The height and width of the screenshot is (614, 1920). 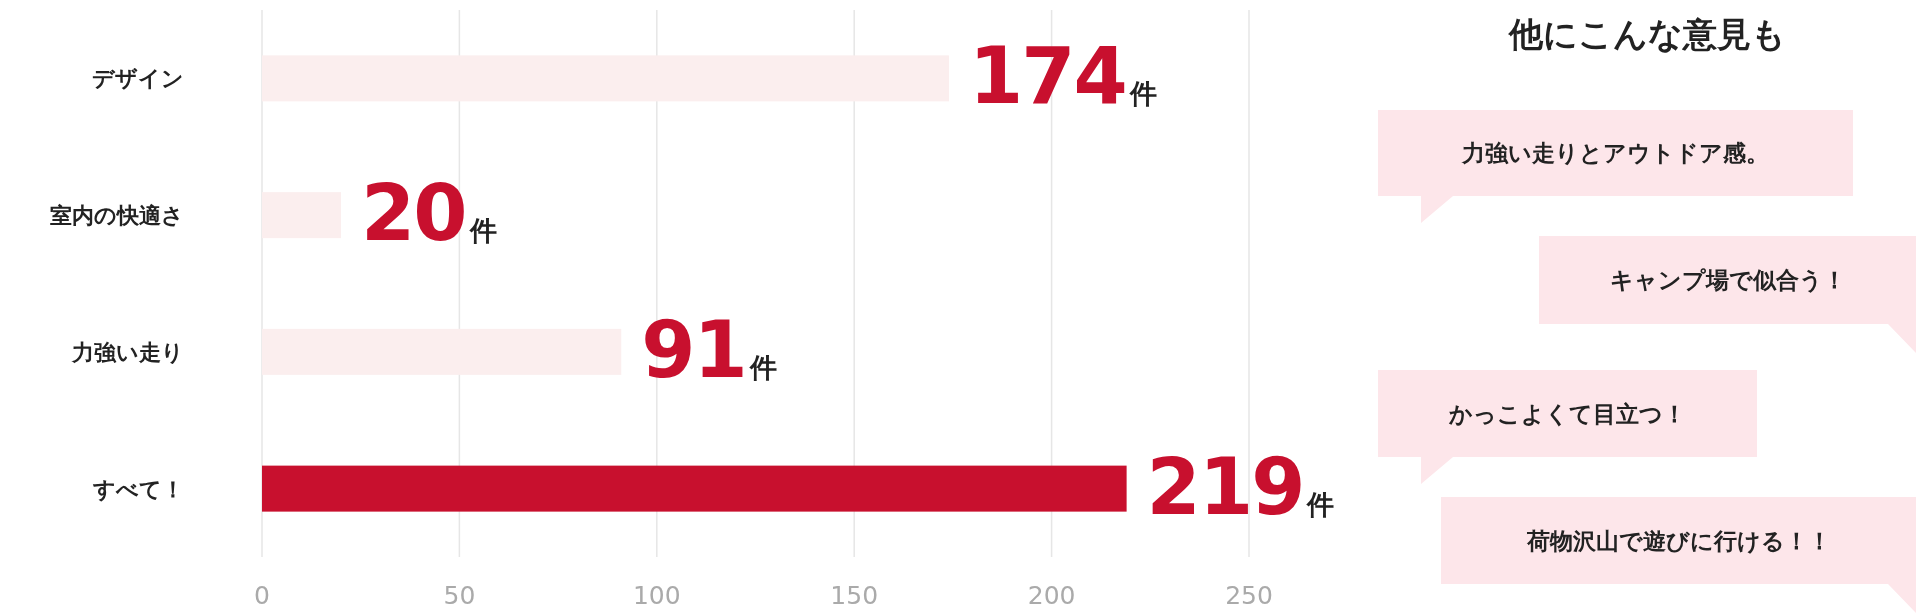 What do you see at coordinates (1727, 280) in the screenshot?
I see `text: キャンプ場で似合う！` at bounding box center [1727, 280].